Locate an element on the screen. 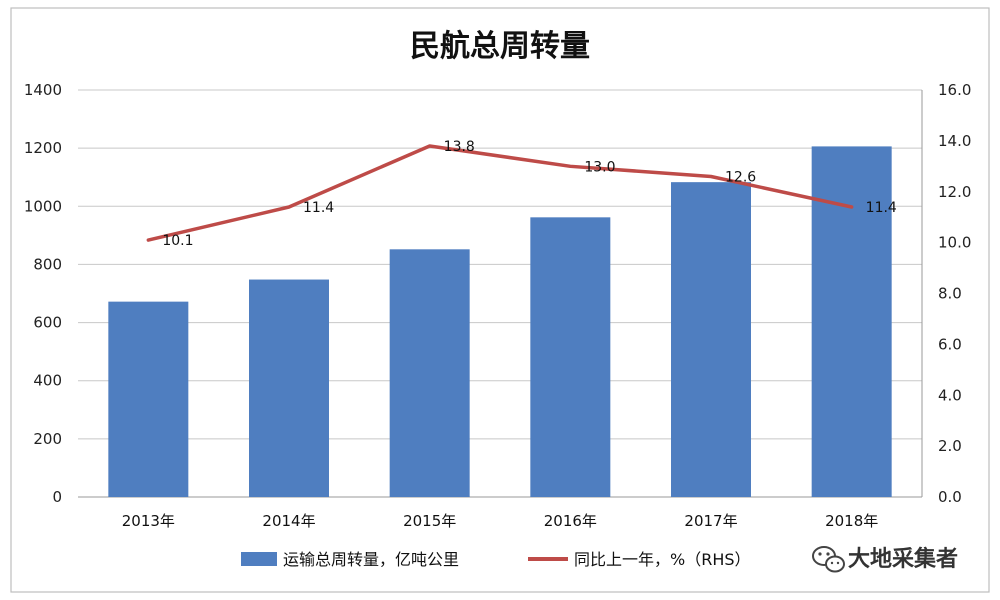  line-series is located at coordinates (500, 193).